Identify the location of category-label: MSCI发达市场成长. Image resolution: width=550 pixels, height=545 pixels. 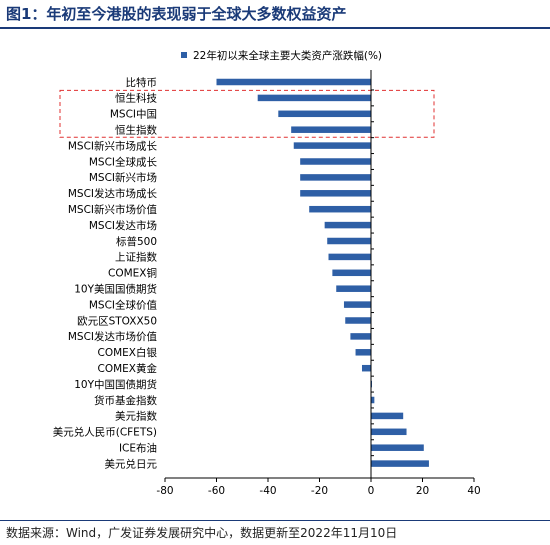
(113, 193).